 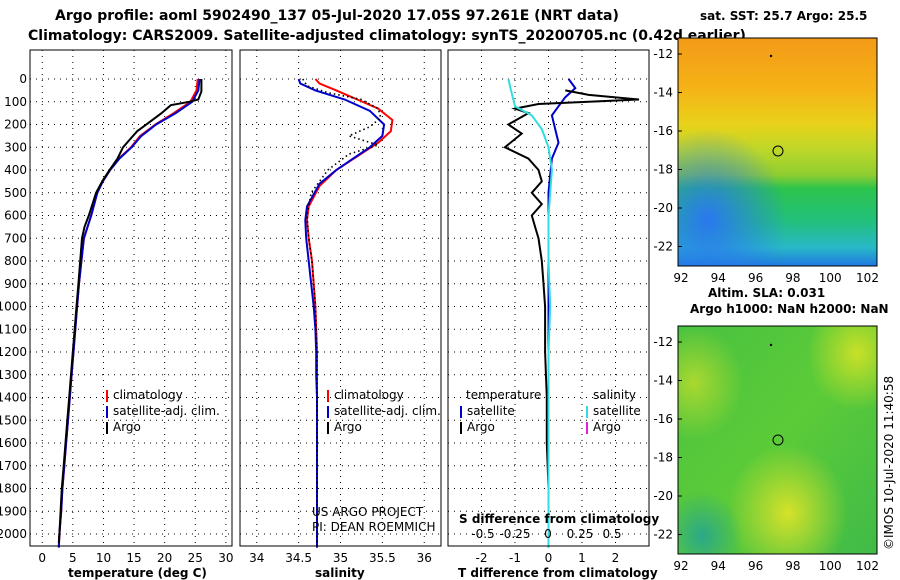 I want to click on series-line-salinity-satellite, so click(x=530, y=313).